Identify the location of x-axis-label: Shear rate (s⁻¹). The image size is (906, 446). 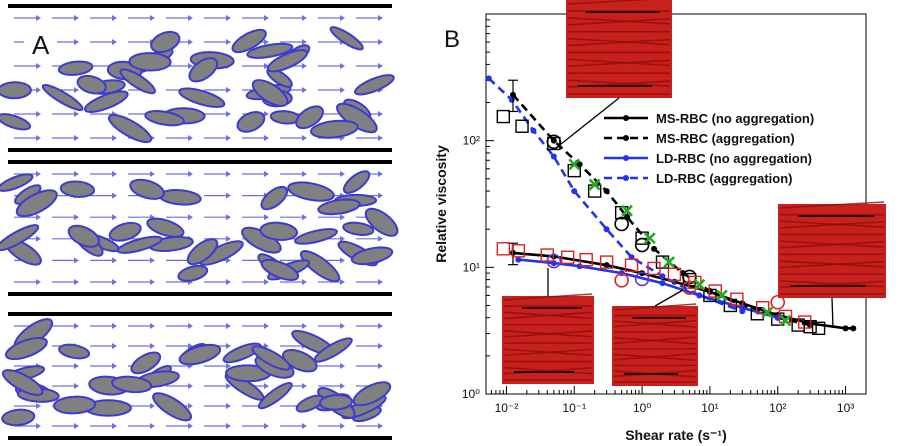
(676, 435).